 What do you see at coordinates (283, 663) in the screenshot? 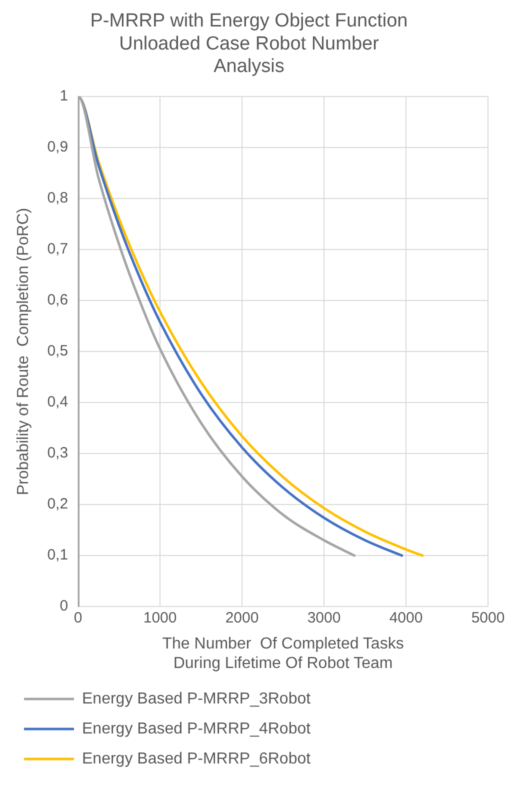
I see `text: During Lifetime Of Robot Team` at bounding box center [283, 663].